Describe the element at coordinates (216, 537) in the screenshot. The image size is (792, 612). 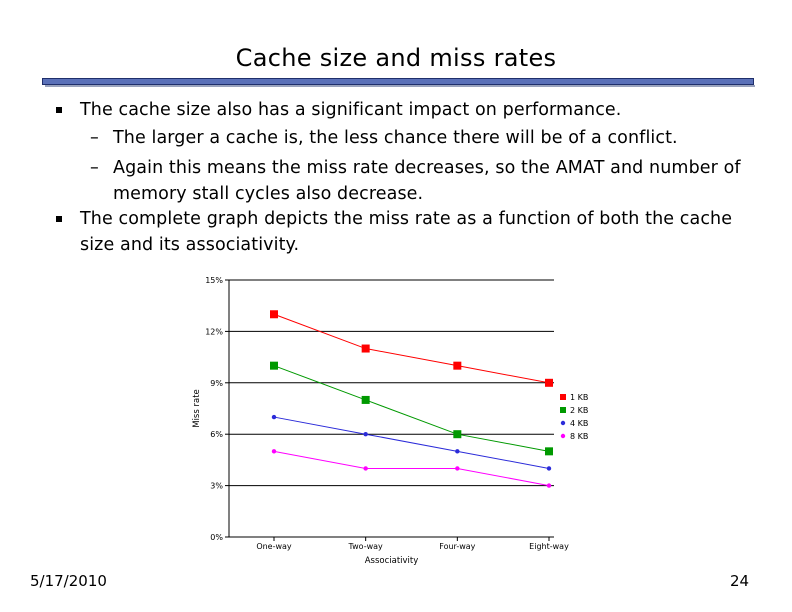
I see `y-tick-label: 0%` at that location.